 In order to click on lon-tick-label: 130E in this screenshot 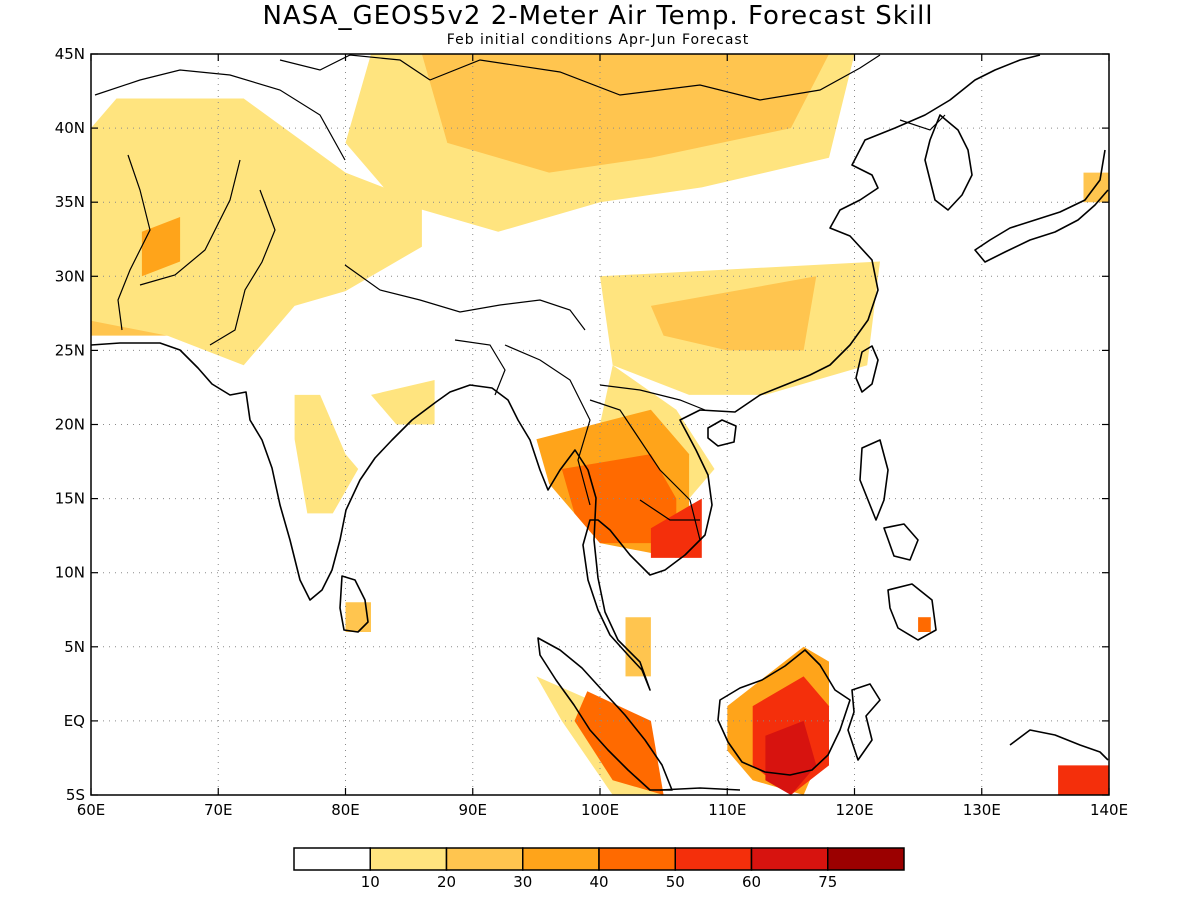, I will do `click(982, 810)`.